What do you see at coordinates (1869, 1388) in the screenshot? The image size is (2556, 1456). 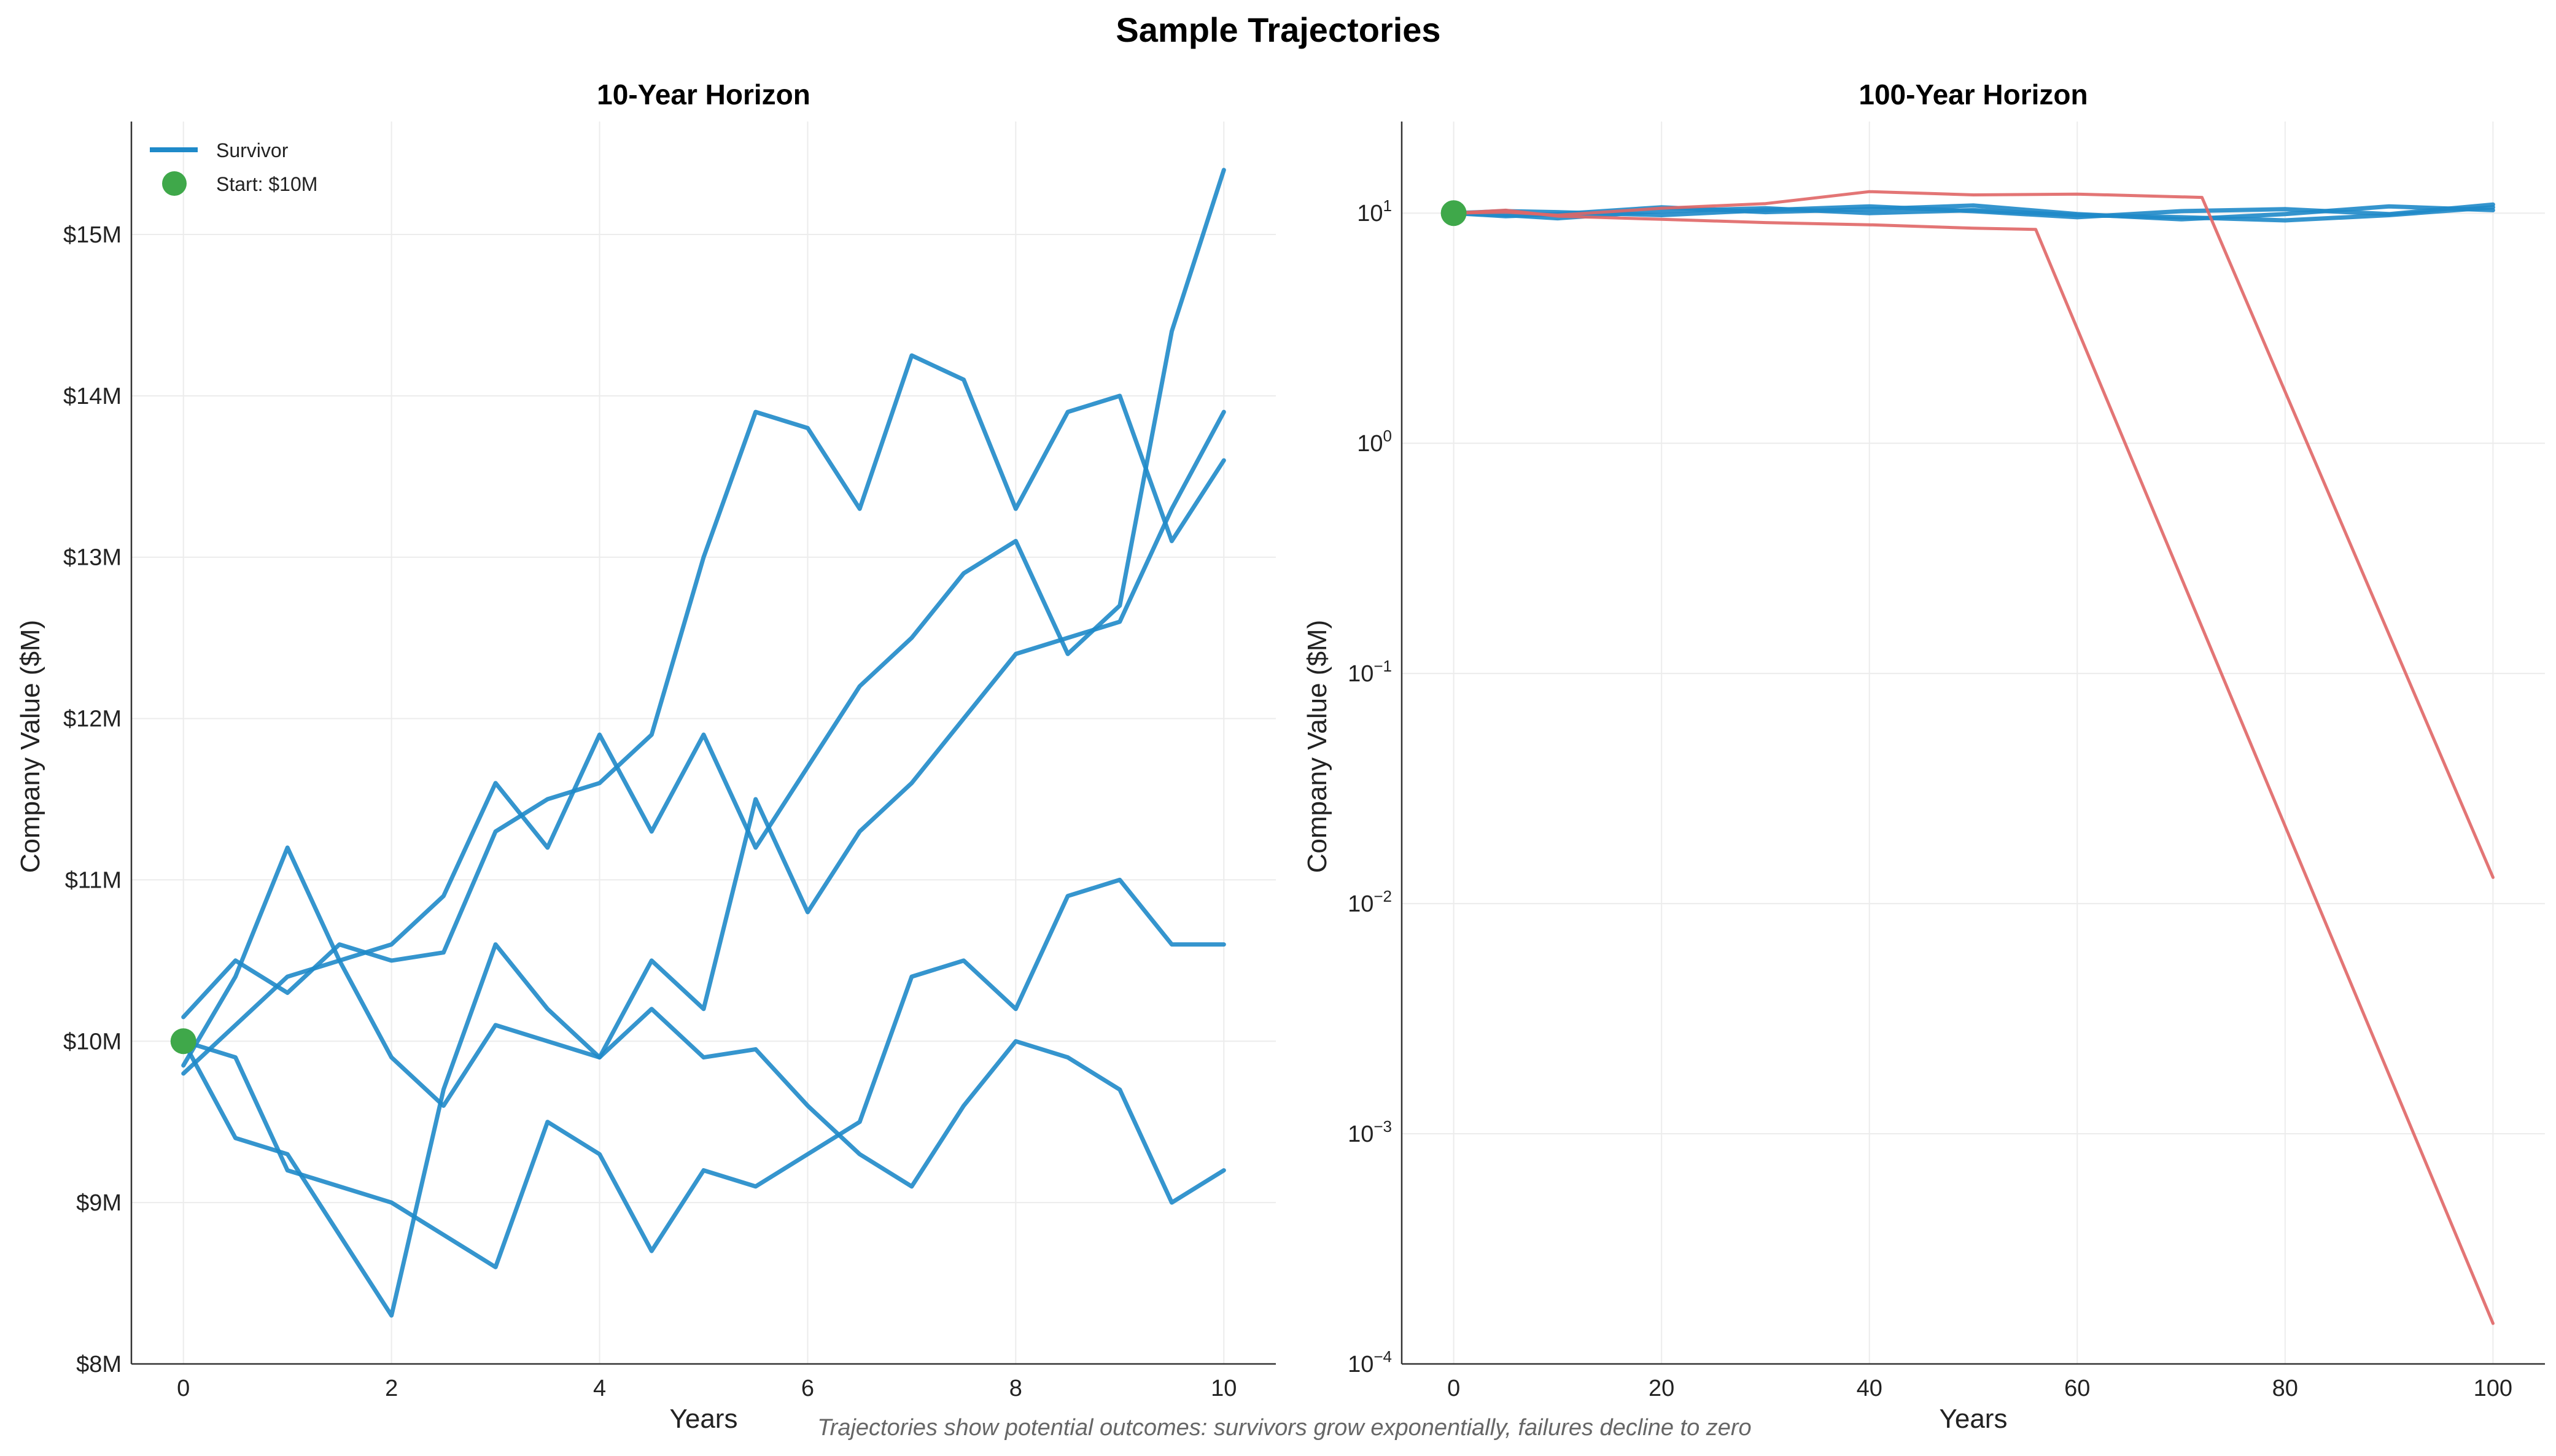 I see `x-tick-label: 40` at bounding box center [1869, 1388].